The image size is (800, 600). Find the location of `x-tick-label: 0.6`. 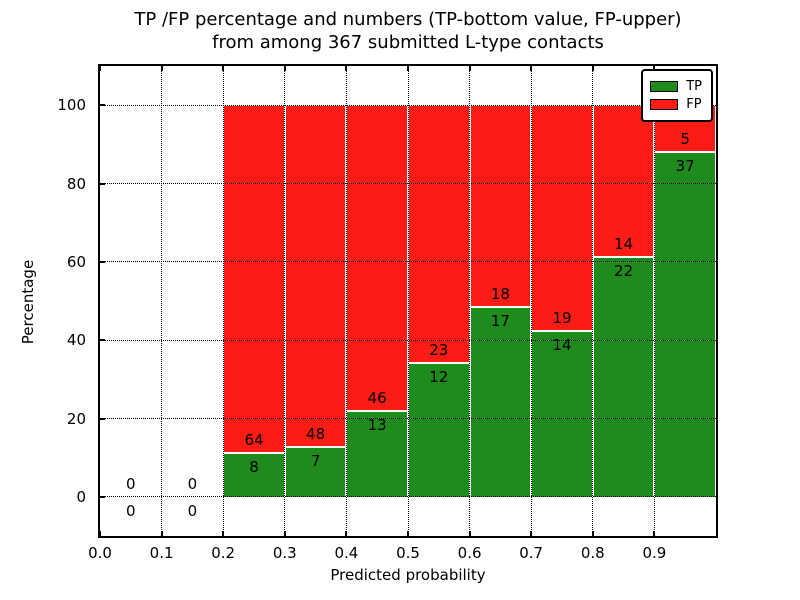

x-tick-label: 0.6 is located at coordinates (469, 553).